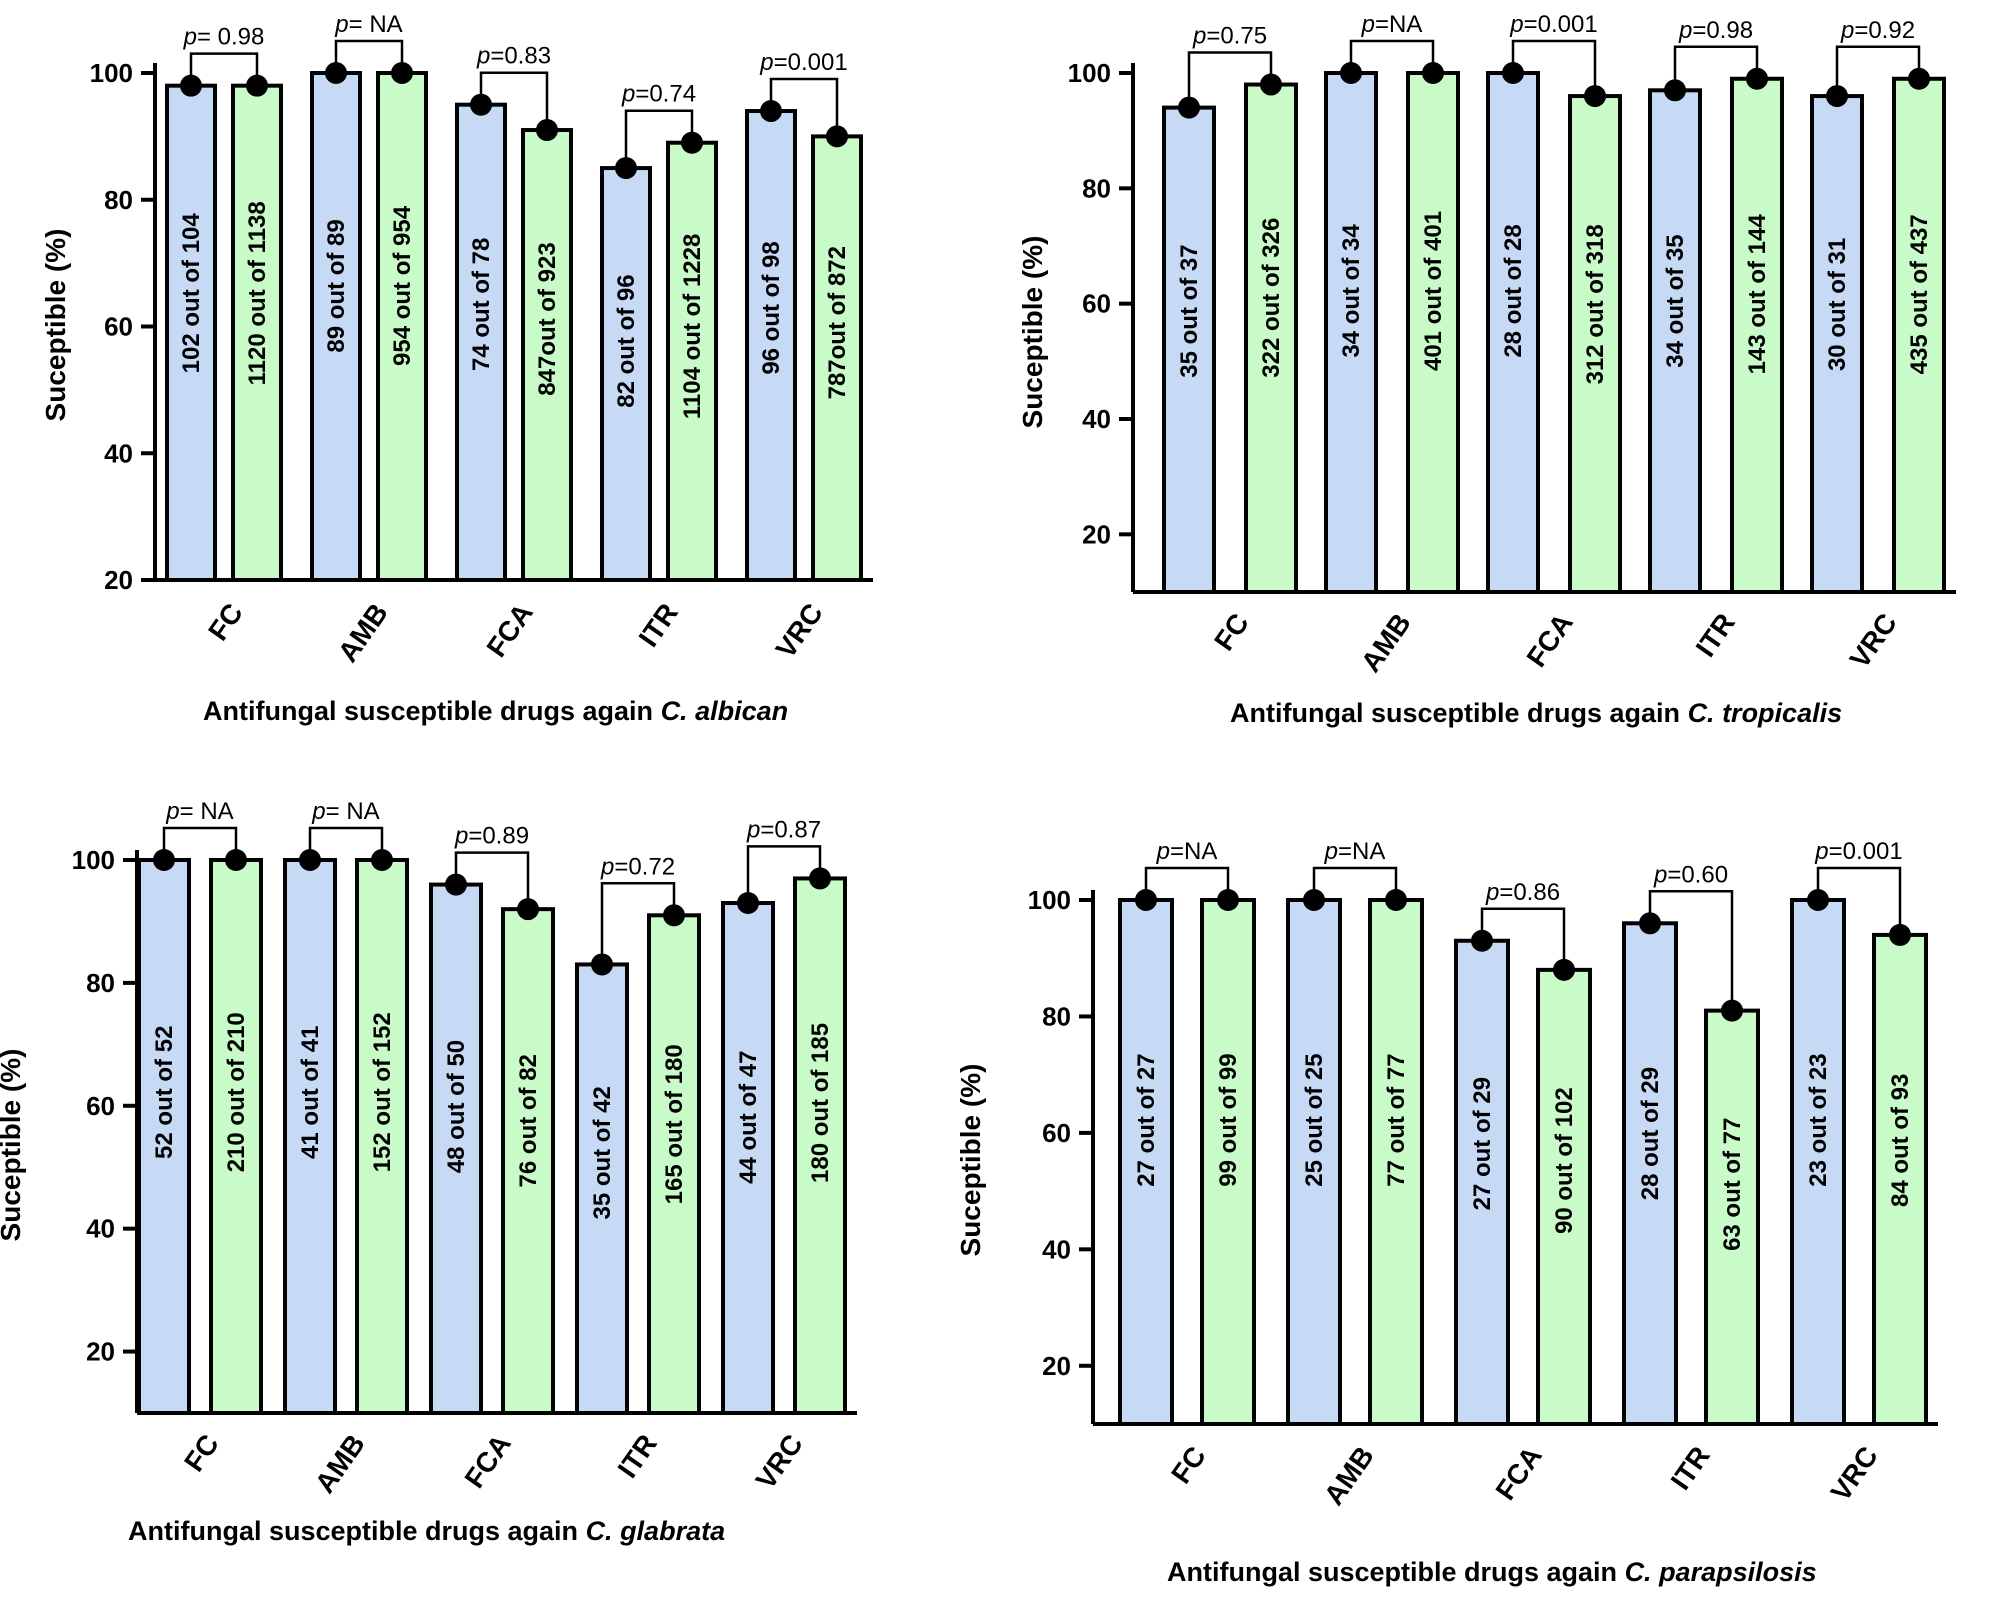 The width and height of the screenshot is (2008, 1598). What do you see at coordinates (1396, 1119) in the screenshot?
I see `bar-count-label: 77 out of 77` at bounding box center [1396, 1119].